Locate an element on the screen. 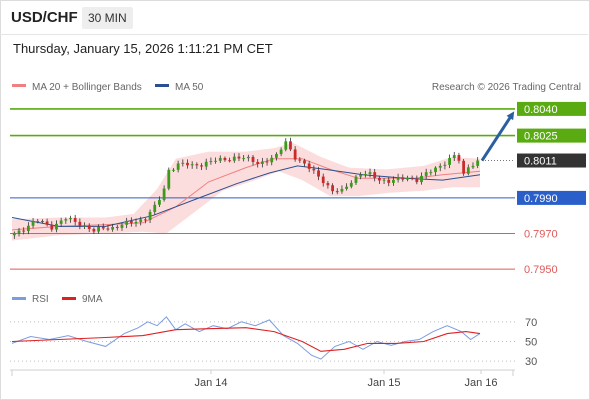 This screenshot has height=400, width=590. rsi-chart: 70 50 30 is located at coordinates (273, 342).